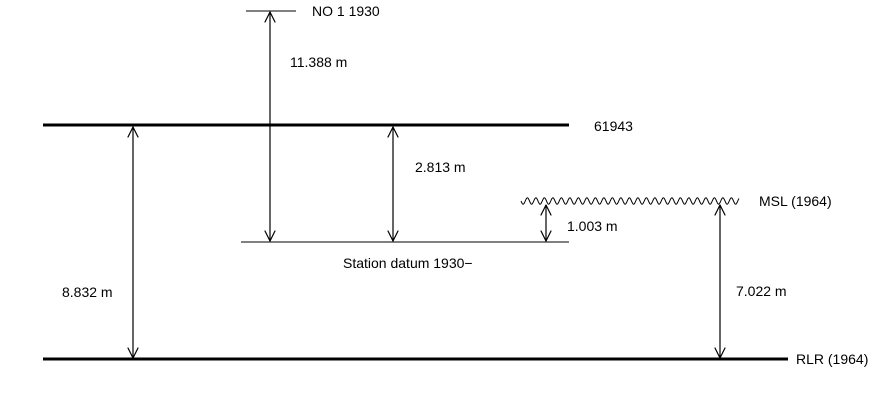 The image size is (875, 400). Describe the element at coordinates (761, 291) in the screenshot. I see `distance-msl-rlr-label: 7.022 m` at that location.